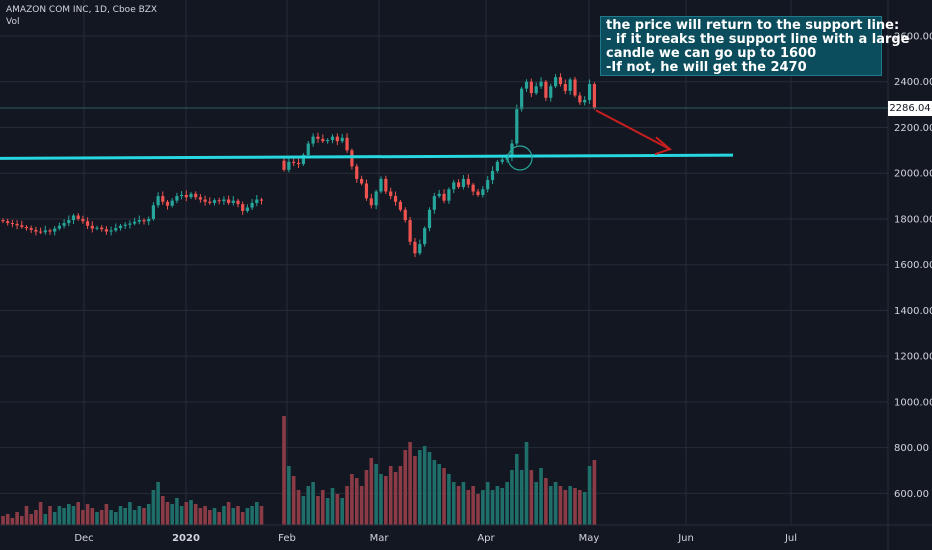 The image size is (932, 550). Describe the element at coordinates (466, 534) in the screenshot. I see `time-axis: Dec 2020 Feb Mar Apr May Jun Jul` at that location.